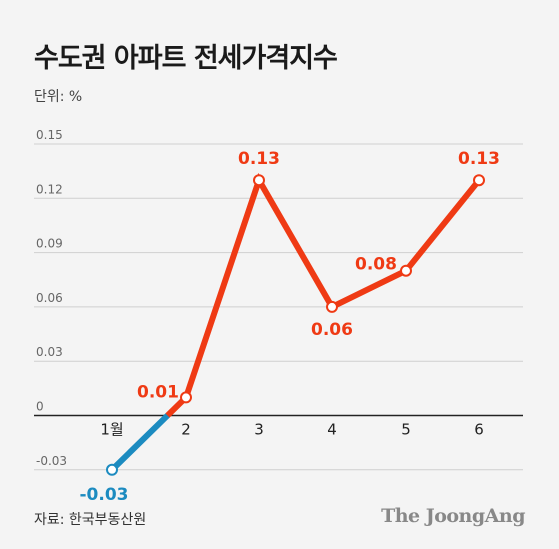 The image size is (559, 549). What do you see at coordinates (49, 189) in the screenshot?
I see `y-tick-label: 0.12` at bounding box center [49, 189].